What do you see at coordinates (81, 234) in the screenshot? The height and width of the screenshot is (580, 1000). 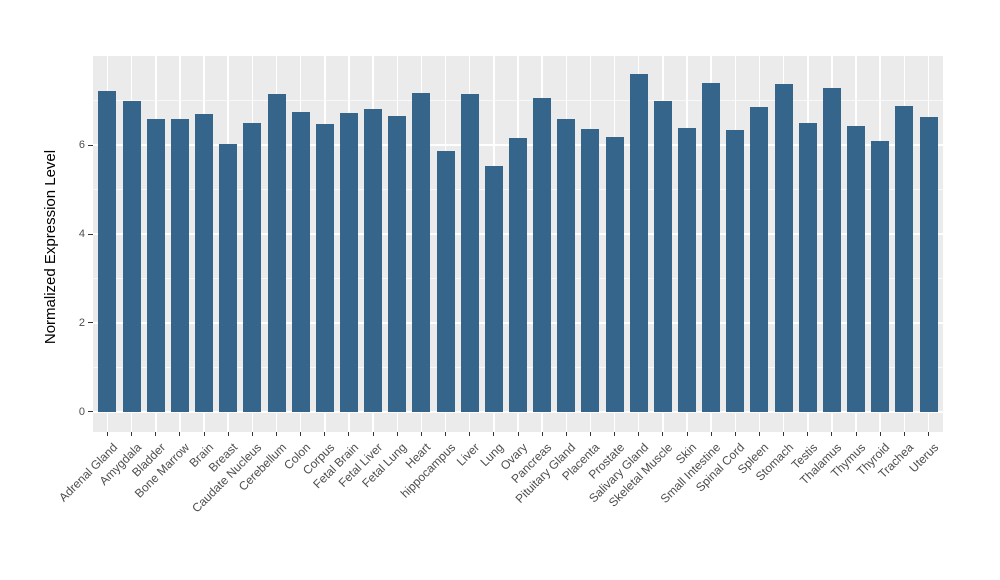 I see `y-tick-label: 4` at bounding box center [81, 234].